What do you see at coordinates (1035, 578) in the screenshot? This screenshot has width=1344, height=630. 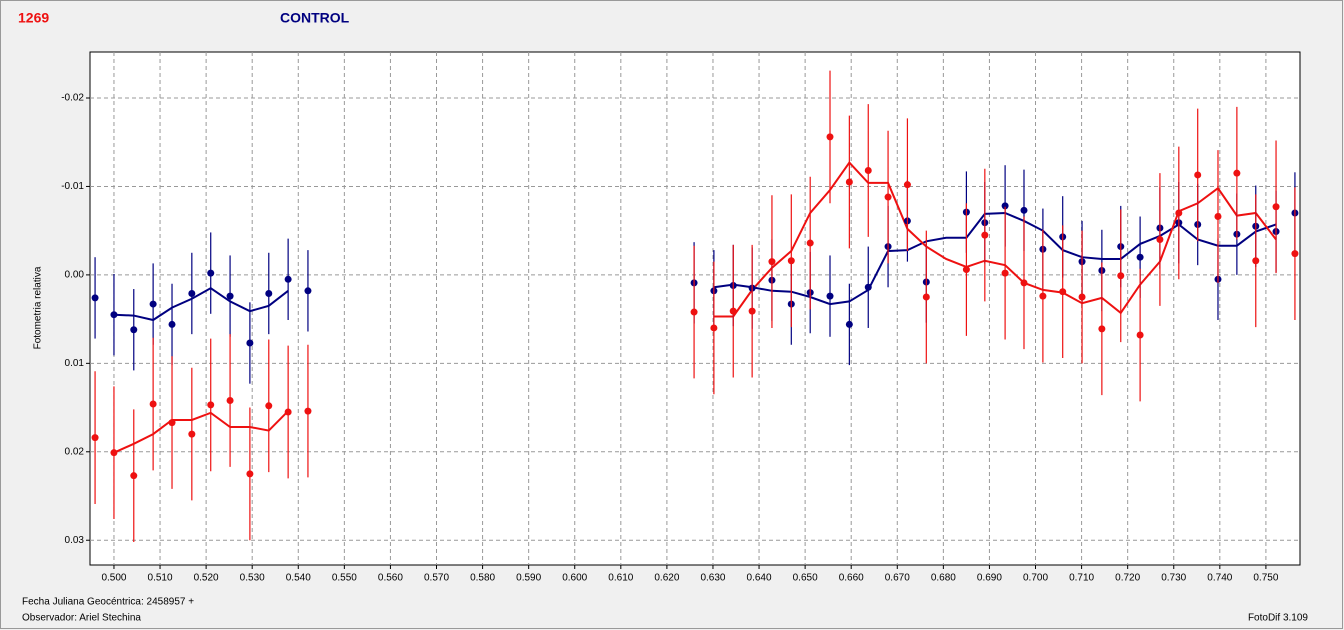 I see `x-tick-label: 0.700` at bounding box center [1035, 578].